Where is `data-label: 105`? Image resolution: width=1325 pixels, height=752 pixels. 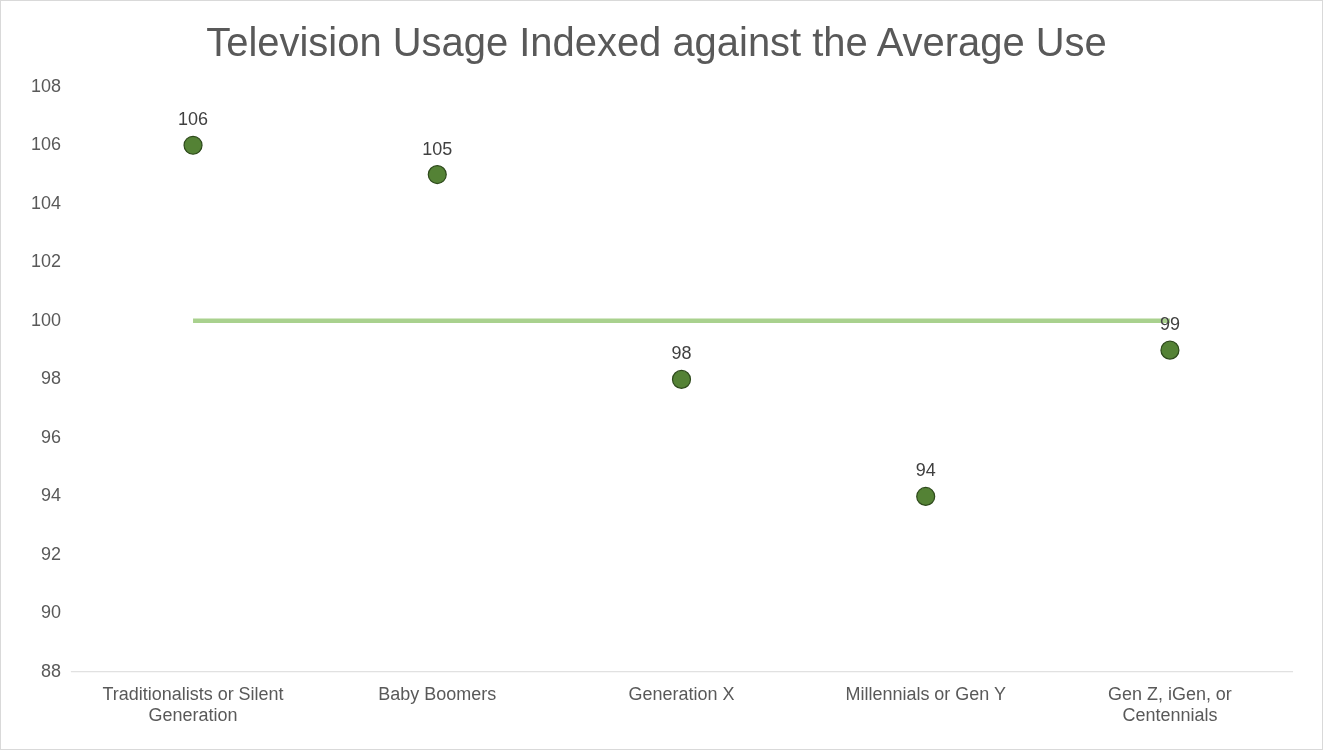 data-label: 105 is located at coordinates (437, 148).